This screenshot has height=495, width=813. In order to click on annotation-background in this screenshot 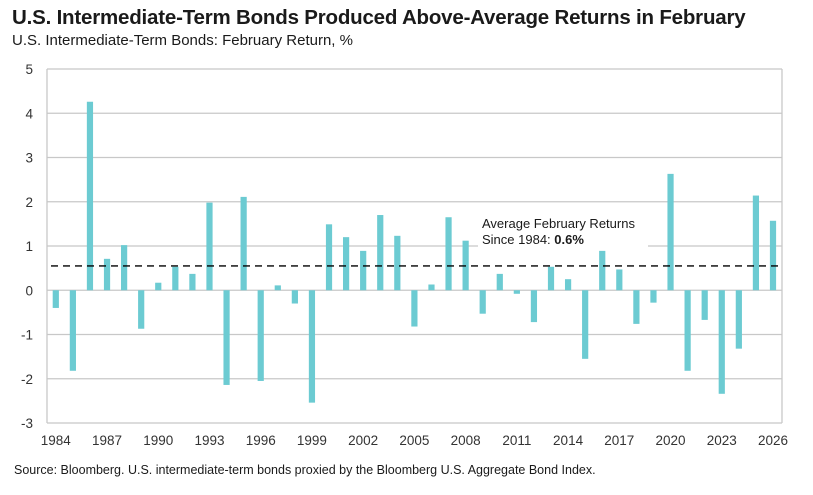, I will do `click(563, 230)`.